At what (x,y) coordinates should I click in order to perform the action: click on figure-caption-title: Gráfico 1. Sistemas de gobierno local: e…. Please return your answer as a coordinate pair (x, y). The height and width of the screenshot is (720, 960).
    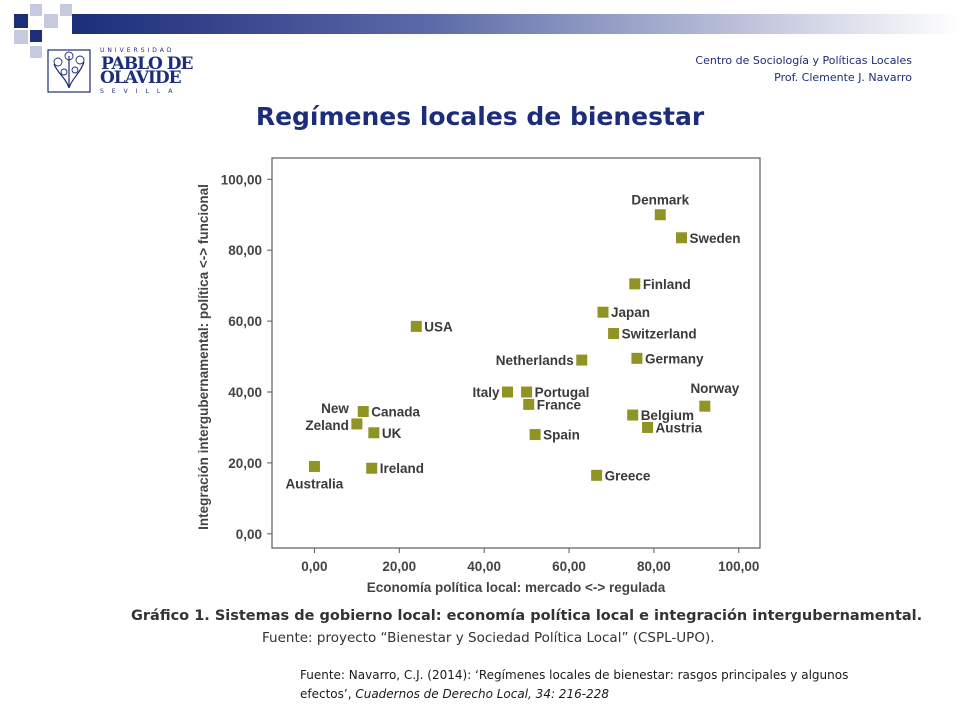
    Looking at the image, I should click on (527, 616).